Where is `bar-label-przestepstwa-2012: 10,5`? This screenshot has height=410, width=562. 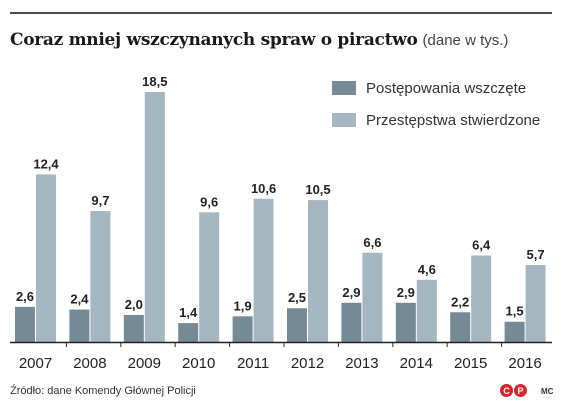
bar-label-przestepstwa-2012: 10,5 is located at coordinates (317, 189).